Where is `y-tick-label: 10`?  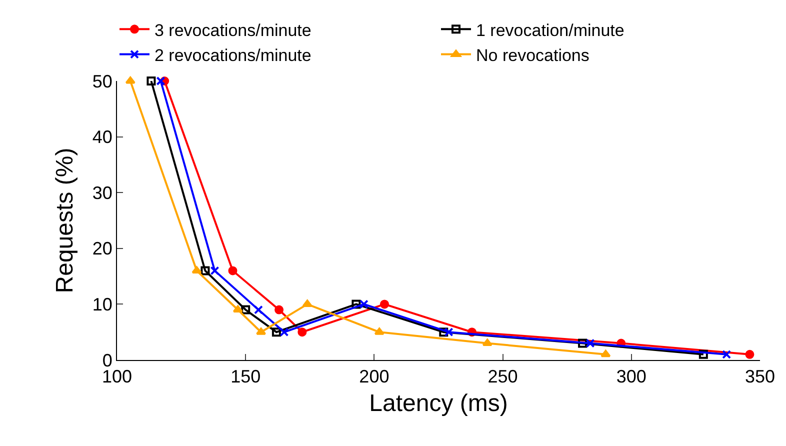
y-tick-label: 10 is located at coordinates (102, 304).